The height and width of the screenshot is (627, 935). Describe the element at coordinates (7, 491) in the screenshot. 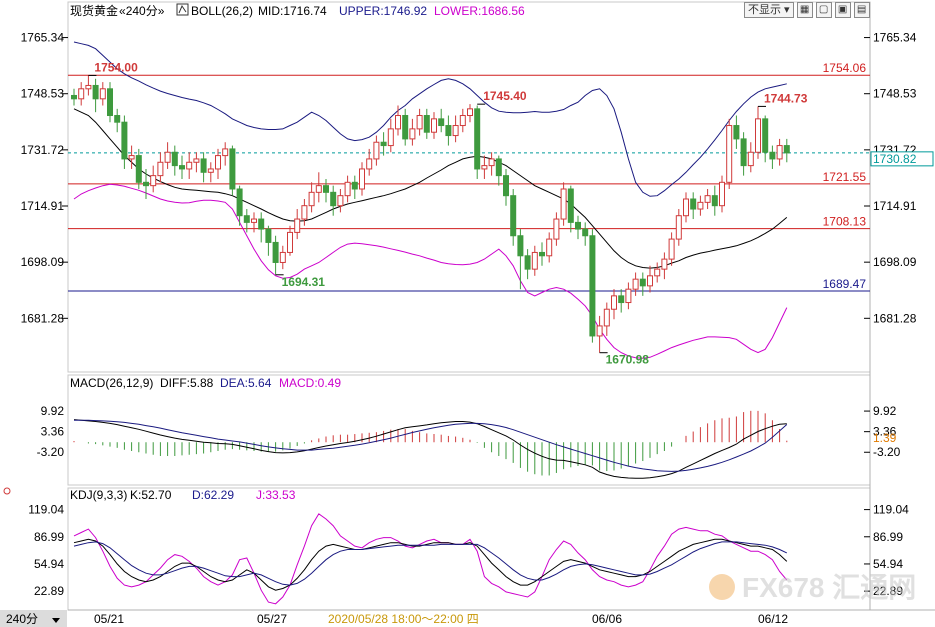

I see `indicator-settings-icon` at that location.